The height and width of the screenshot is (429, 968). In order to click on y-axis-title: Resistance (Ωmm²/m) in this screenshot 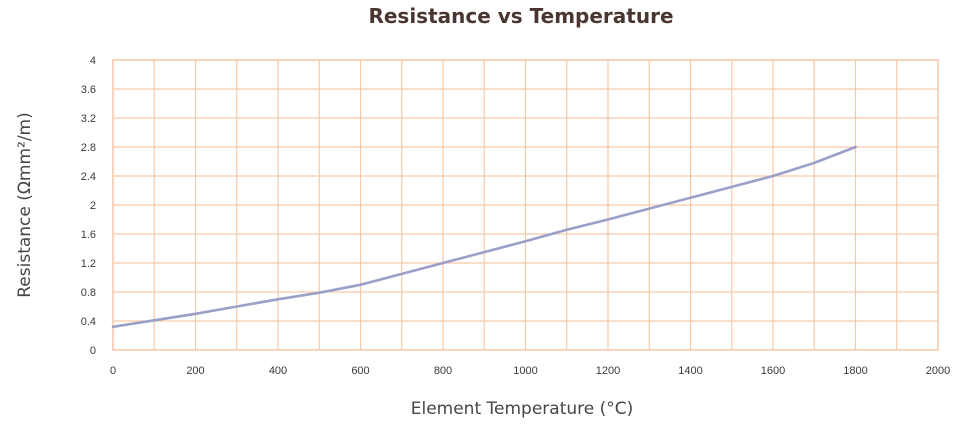, I will do `click(25, 205)`.